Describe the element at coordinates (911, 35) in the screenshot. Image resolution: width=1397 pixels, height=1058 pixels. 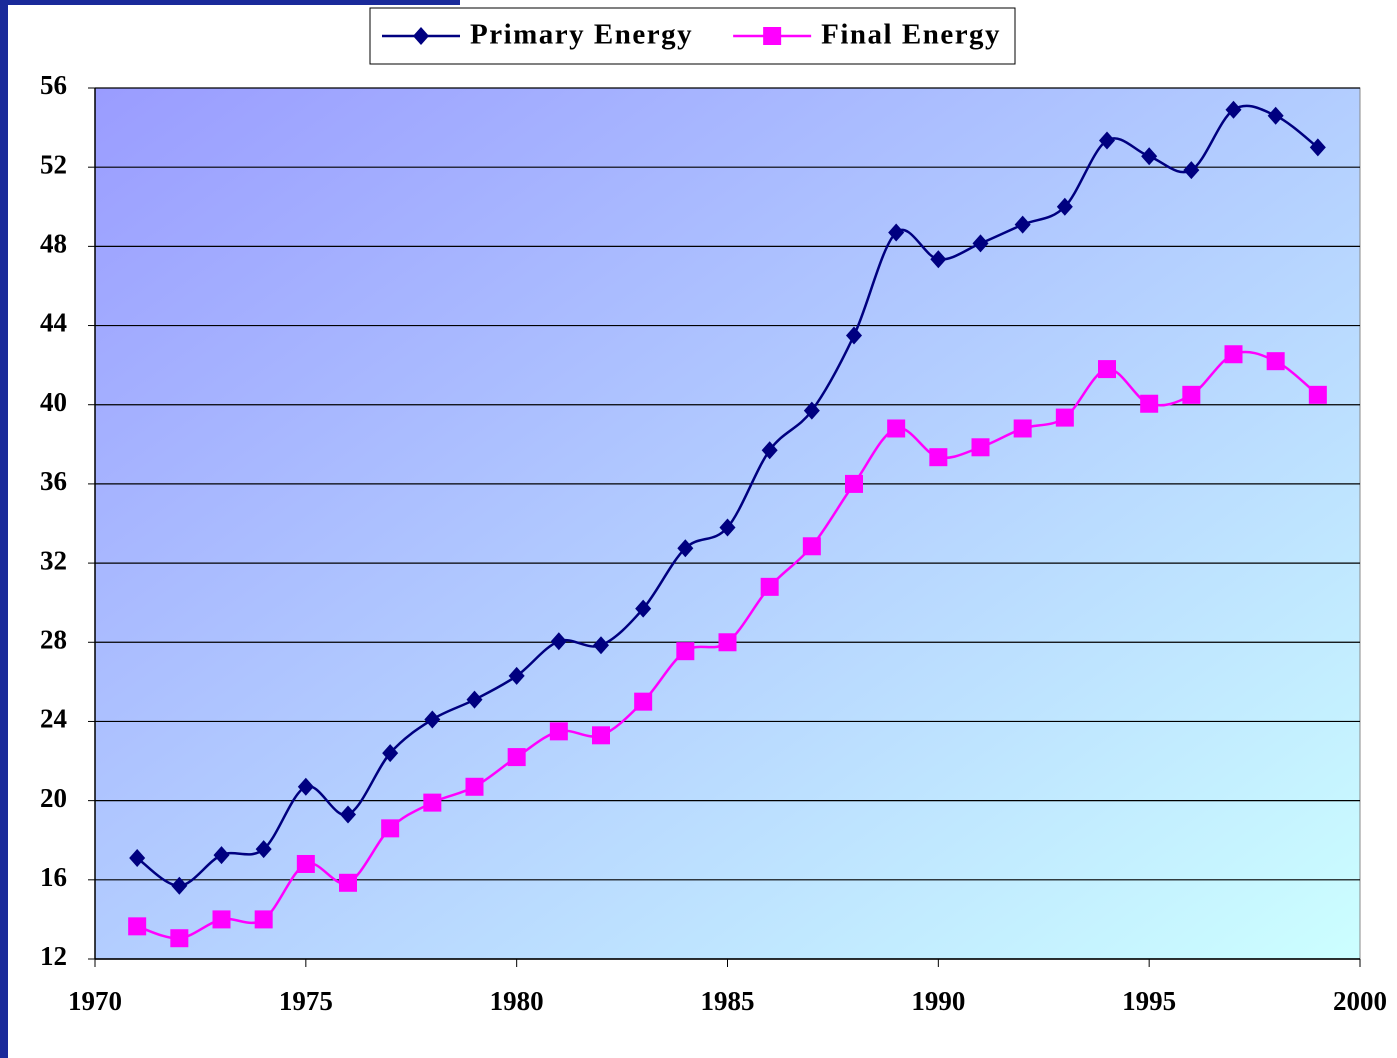
I see `legend-label: Final Energy` at that location.